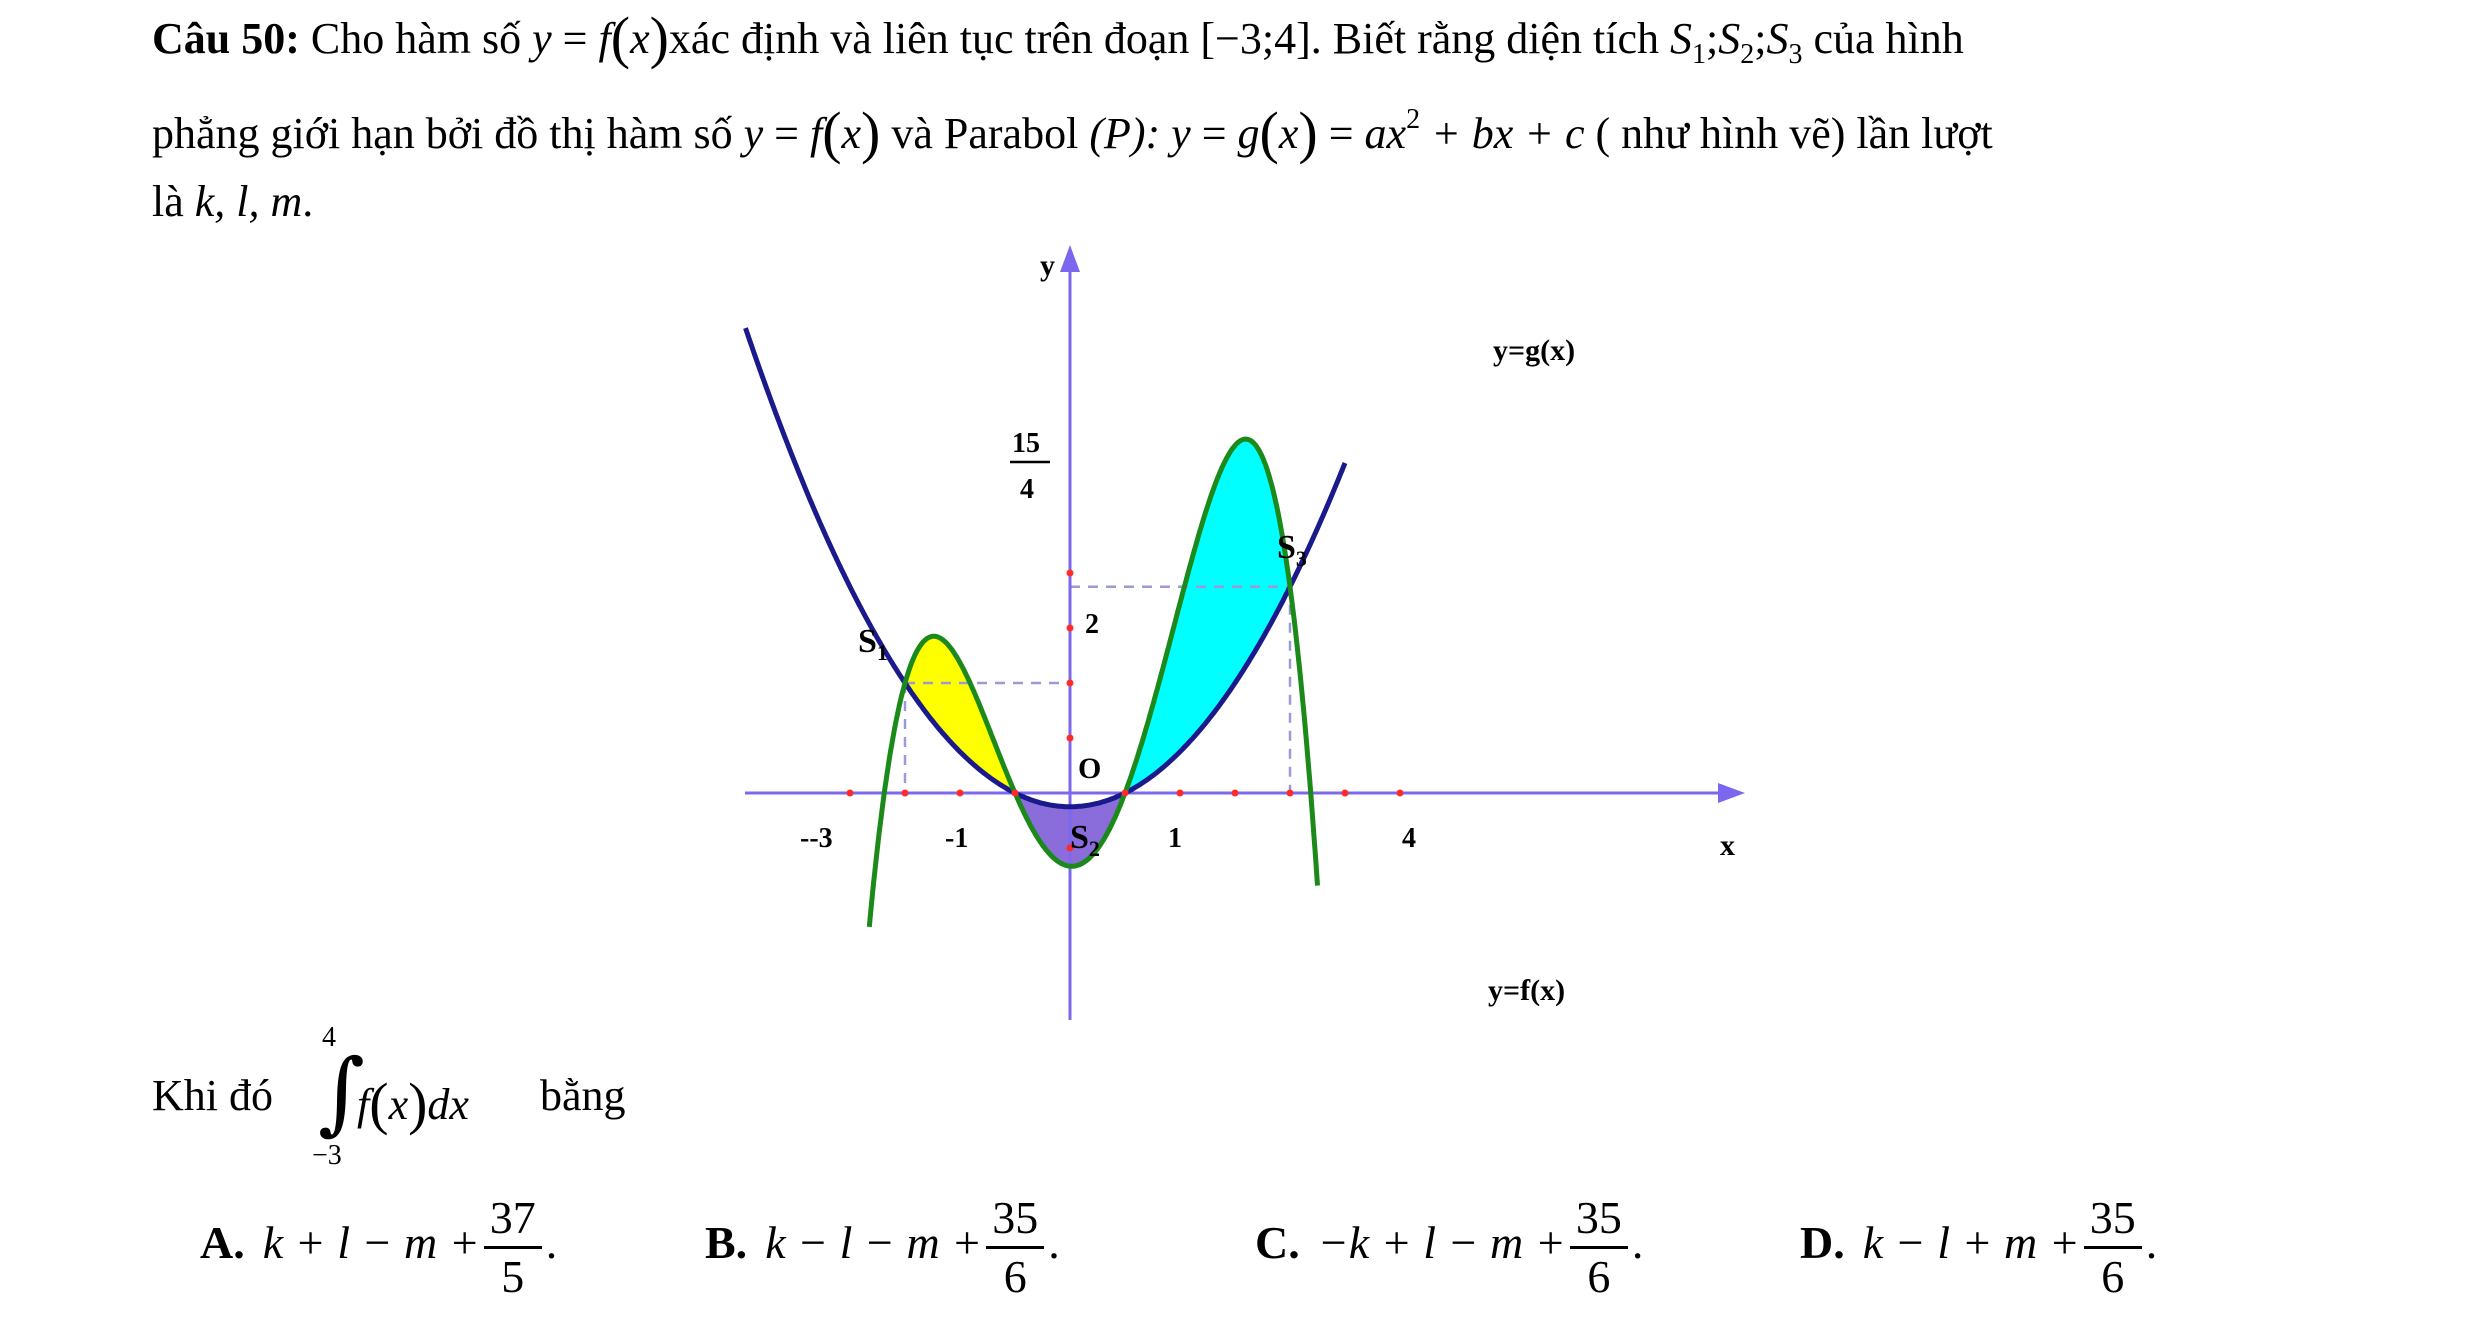 The height and width of the screenshot is (1323, 2481). Describe the element at coordinates (448, 1104) in the screenshot. I see `math-dx: dx` at that location.